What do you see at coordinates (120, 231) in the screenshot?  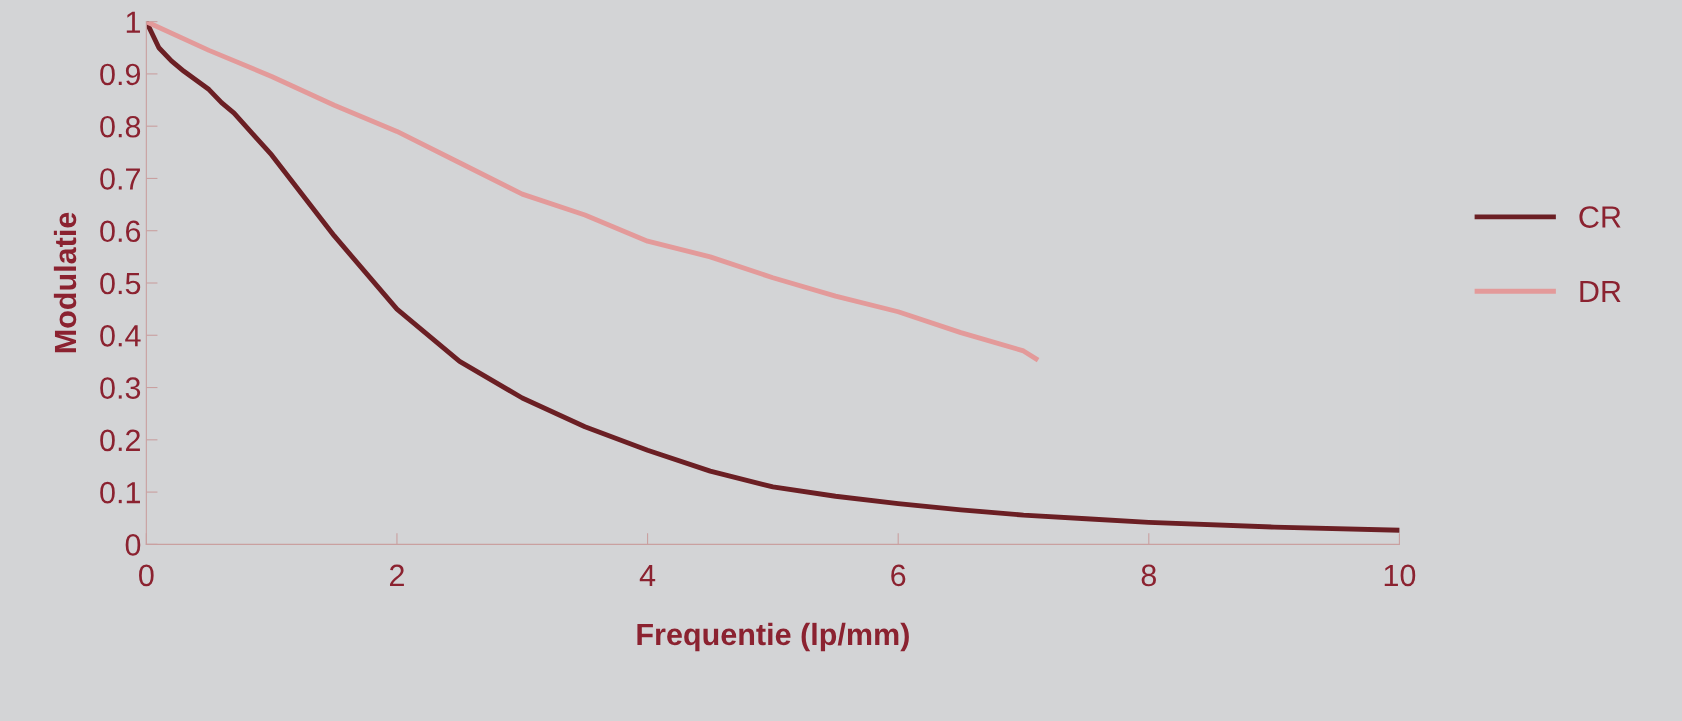 I see `y-tick-label: 0.6` at bounding box center [120, 231].